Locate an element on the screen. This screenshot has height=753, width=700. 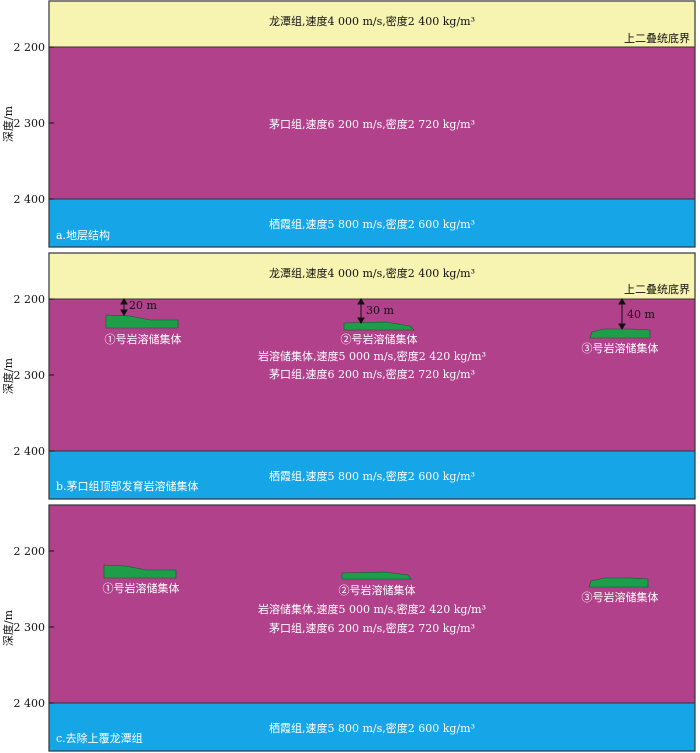
panel-b-axis-title: 深度/m is located at coordinates (8, 375).